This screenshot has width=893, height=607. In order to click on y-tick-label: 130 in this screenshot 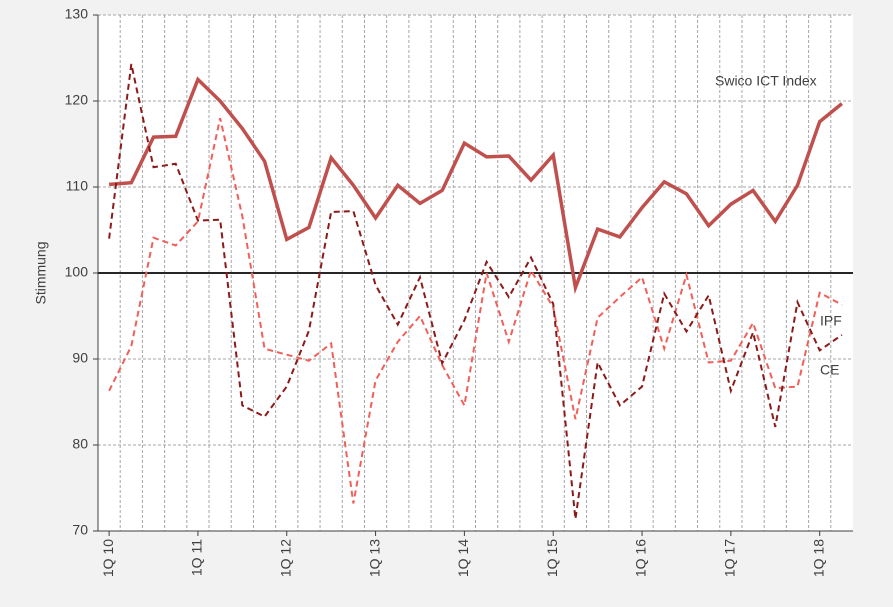, I will do `click(77, 14)`.